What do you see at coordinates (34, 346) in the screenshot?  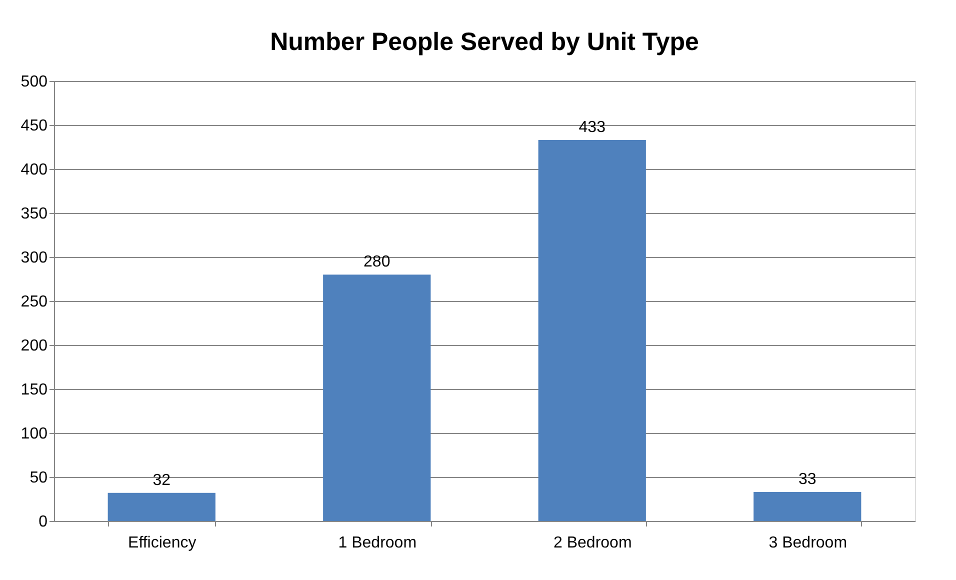 I see `y-tick-label: 200` at bounding box center [34, 346].